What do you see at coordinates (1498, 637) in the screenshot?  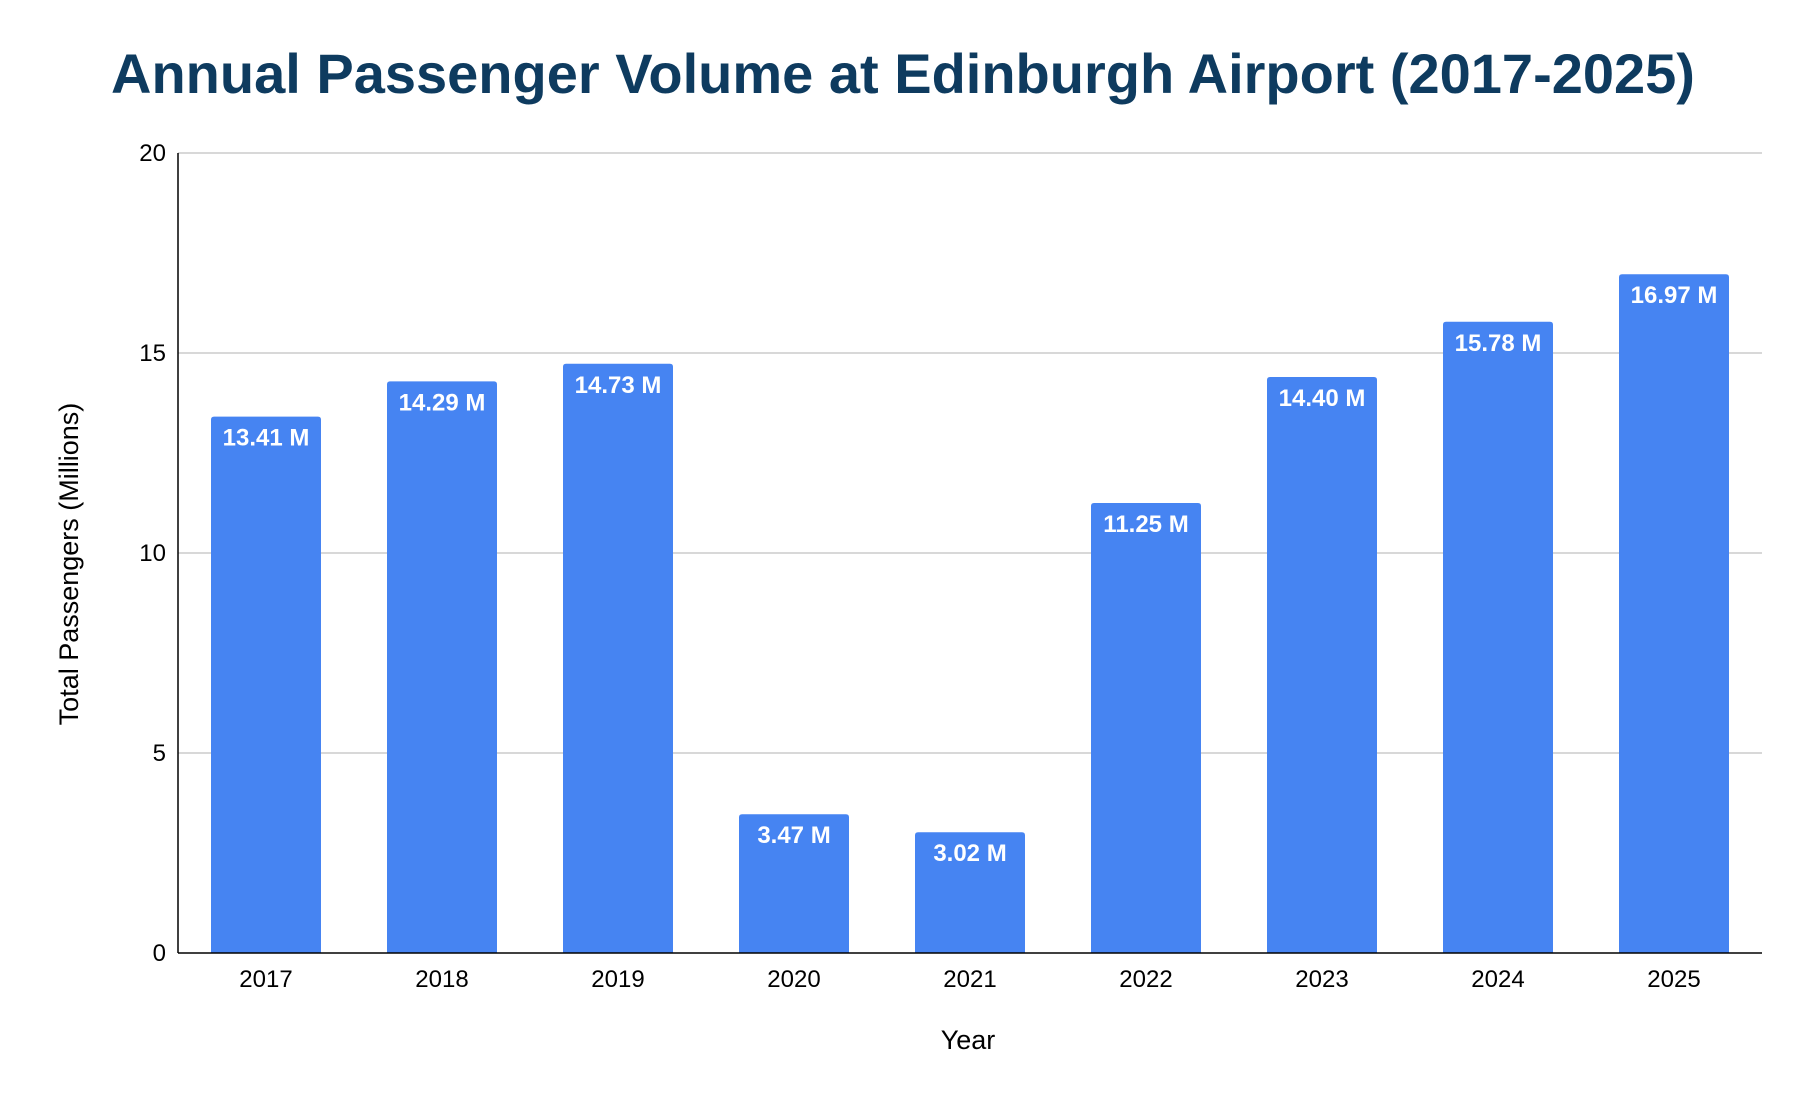 I see `bar-2024` at bounding box center [1498, 637].